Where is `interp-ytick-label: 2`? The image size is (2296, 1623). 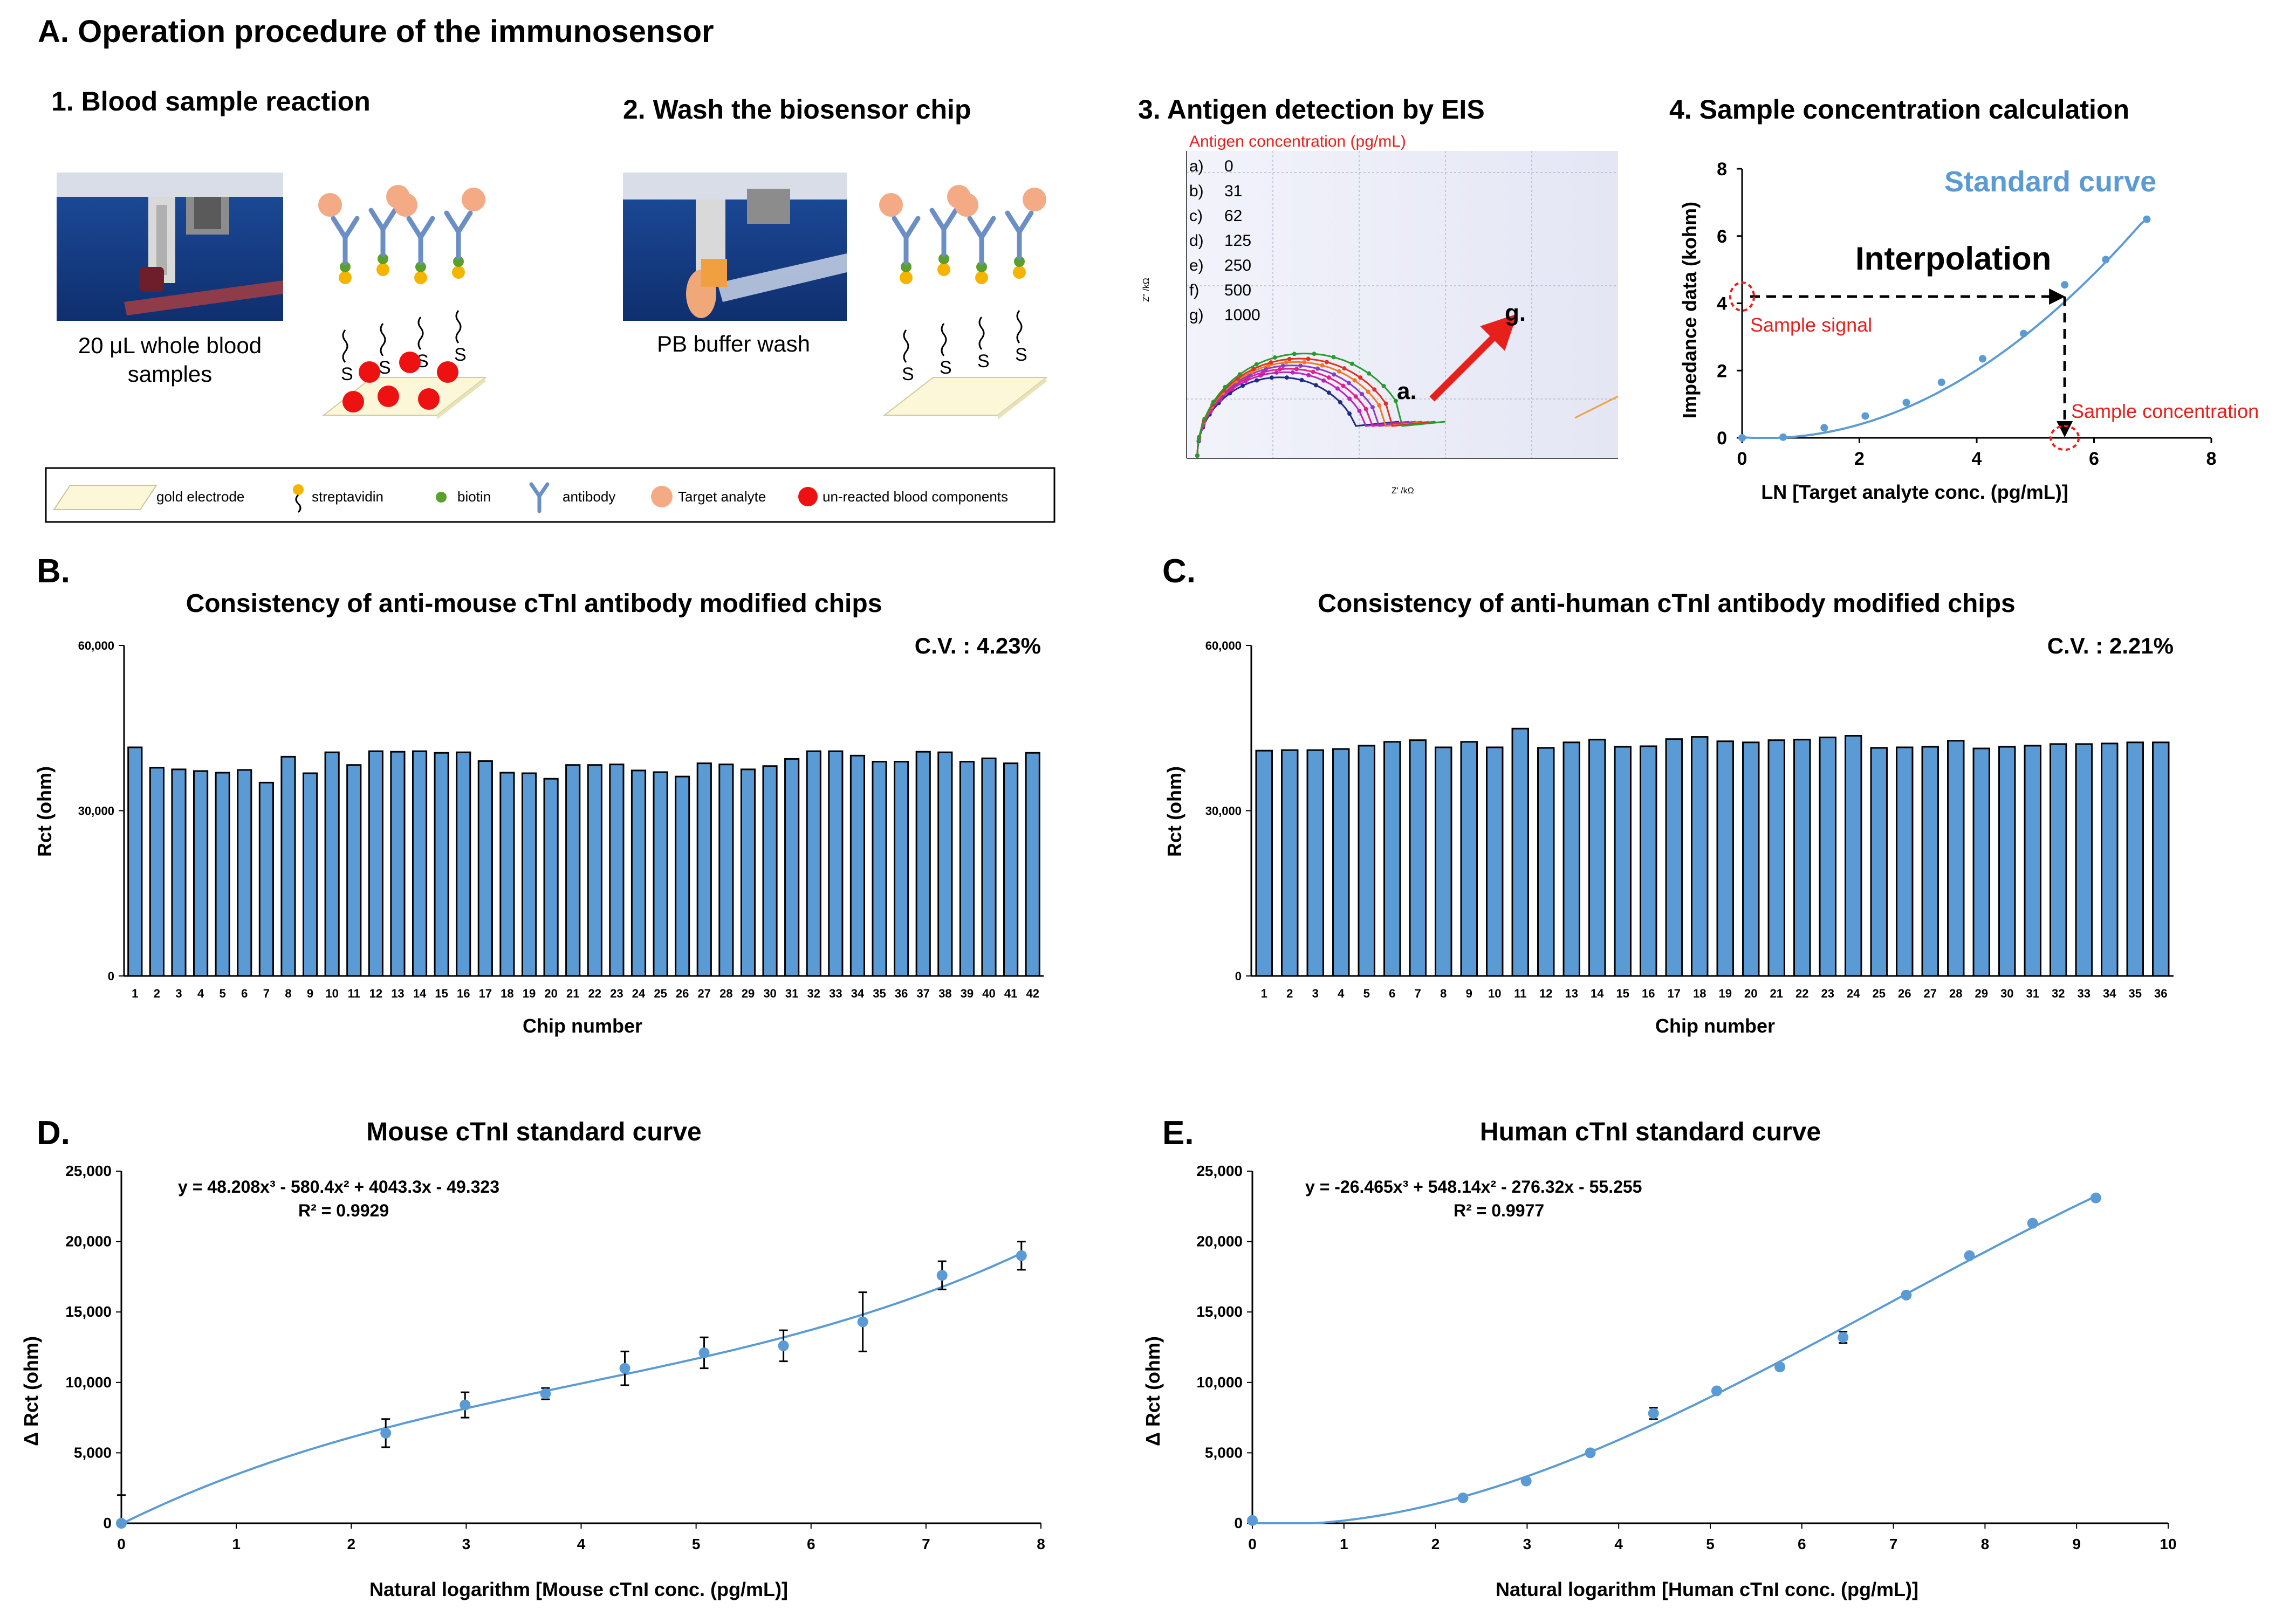
interp-ytick-label: 2 is located at coordinates (1722, 371).